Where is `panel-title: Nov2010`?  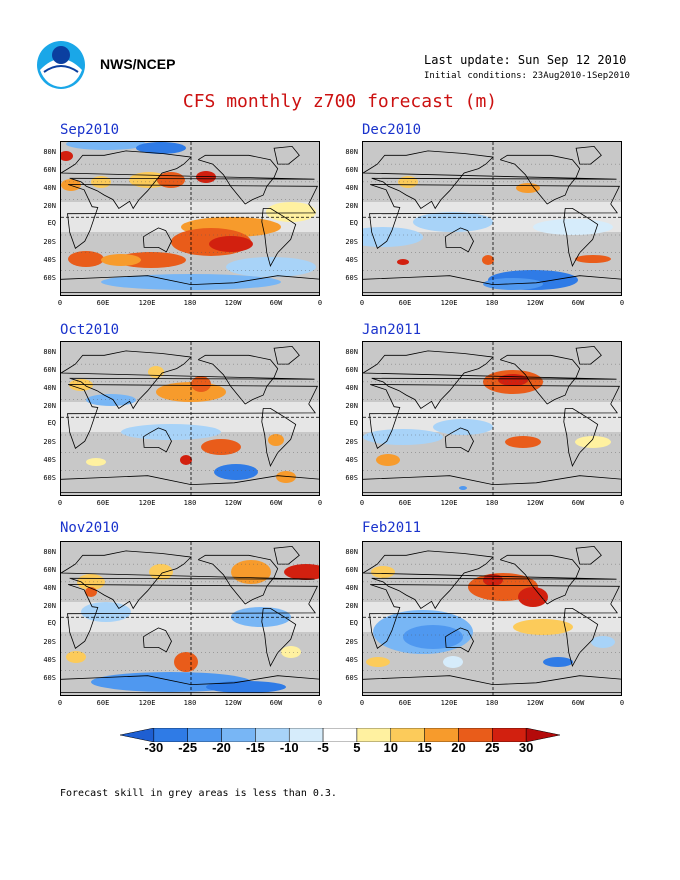
panel-title: Nov2010 is located at coordinates (90, 528).